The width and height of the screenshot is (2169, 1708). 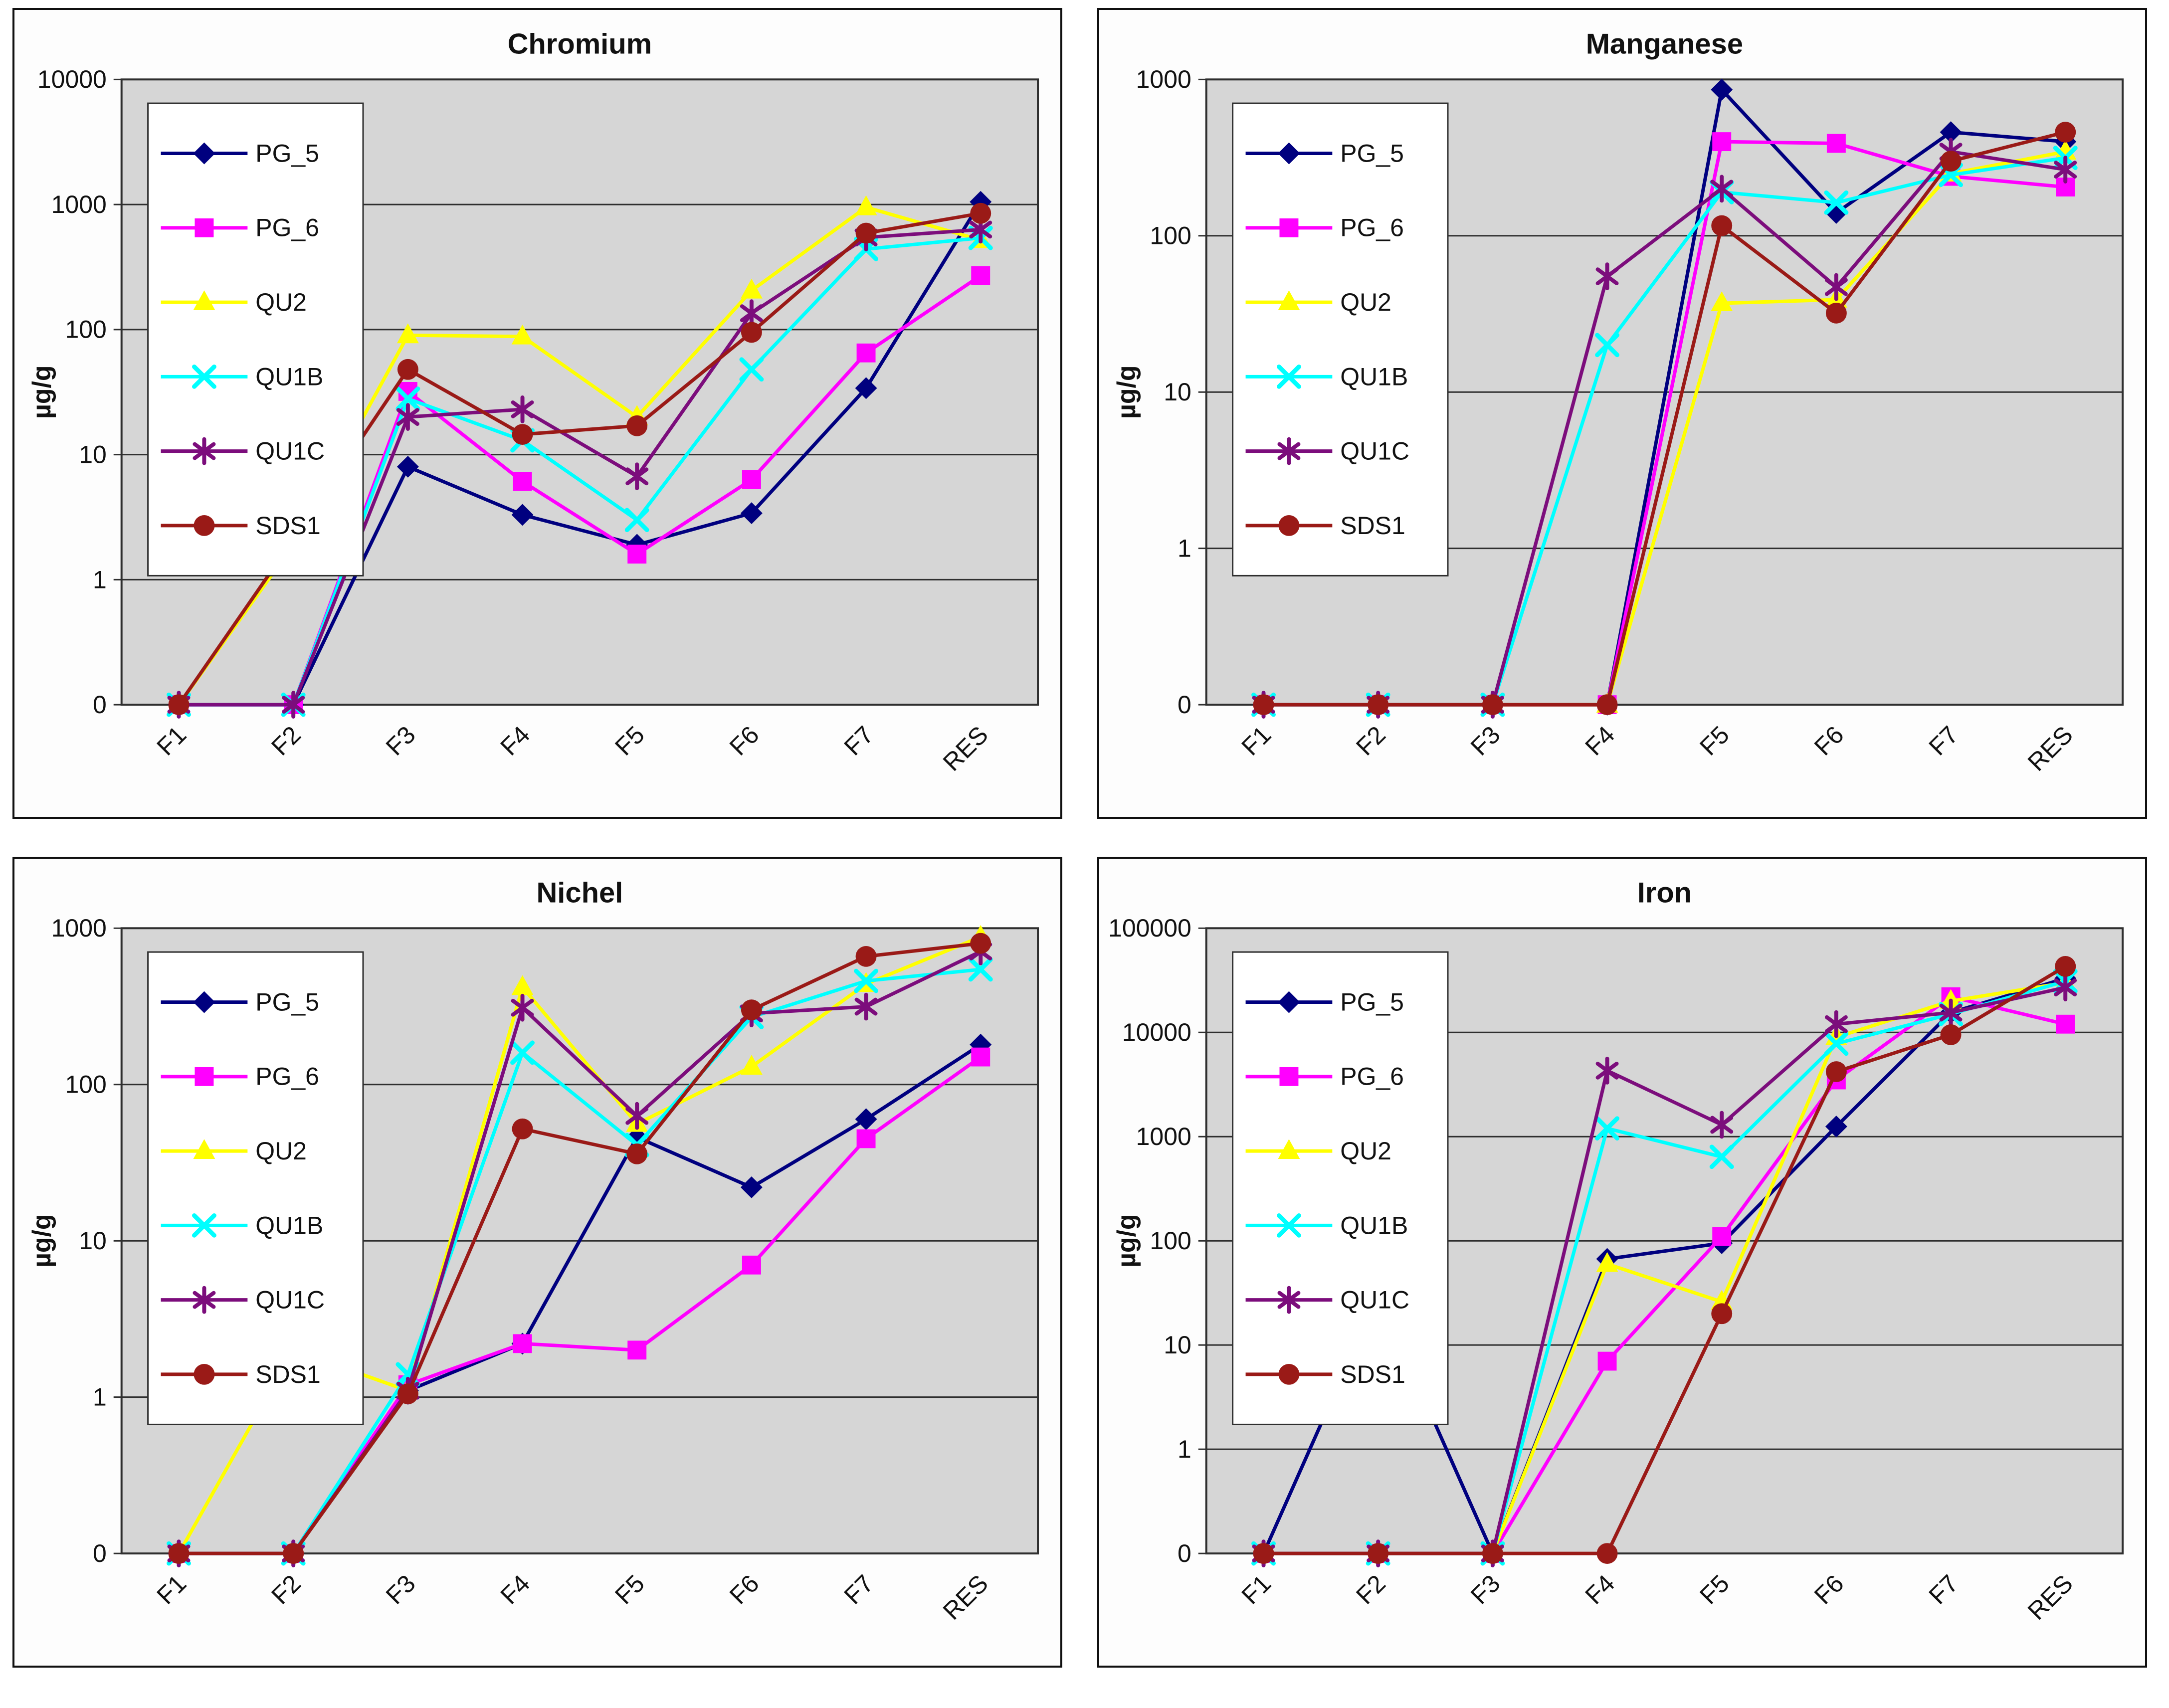 I want to click on chart-title: Chromium, so click(x=580, y=44).